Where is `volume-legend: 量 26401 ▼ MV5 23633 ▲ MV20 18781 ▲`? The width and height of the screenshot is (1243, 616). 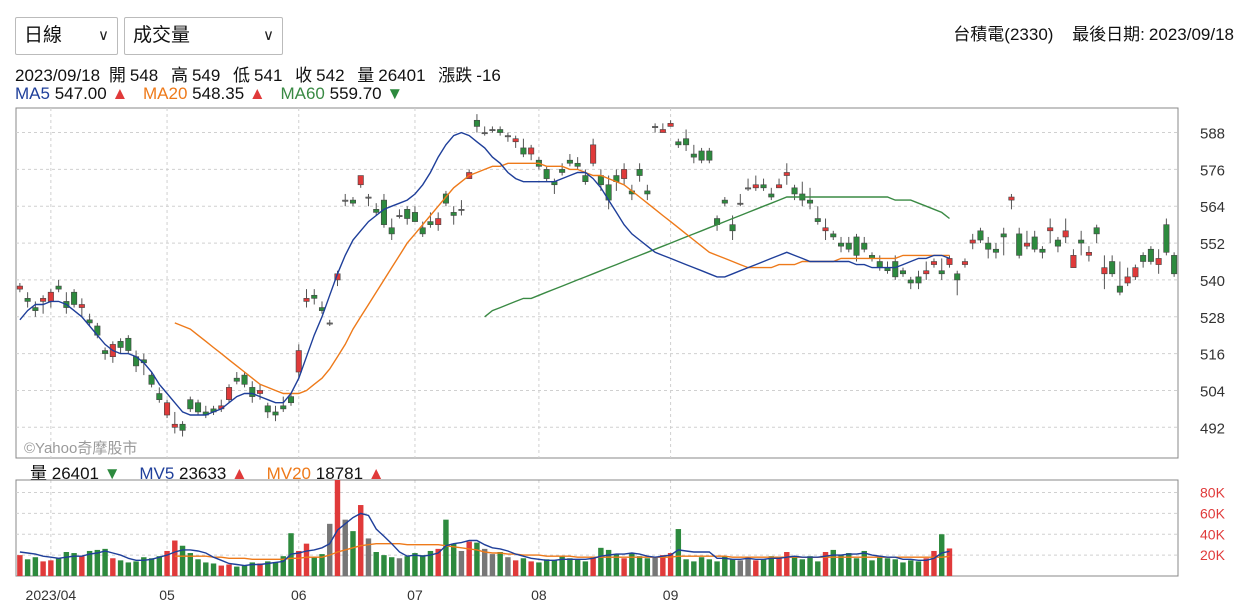 volume-legend: 量 26401 ▼ MV5 23633 ▲ MV20 18781 ▲ is located at coordinates (214, 471).